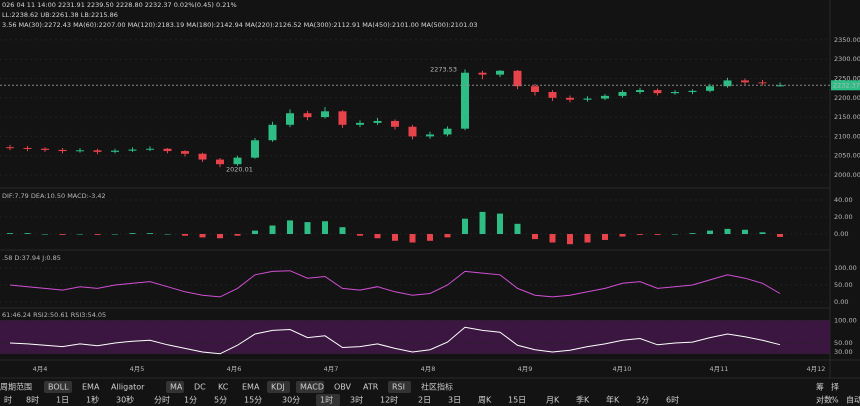 The image size is (860, 406). I want to click on x-tick-label: 4月4, so click(40, 369).